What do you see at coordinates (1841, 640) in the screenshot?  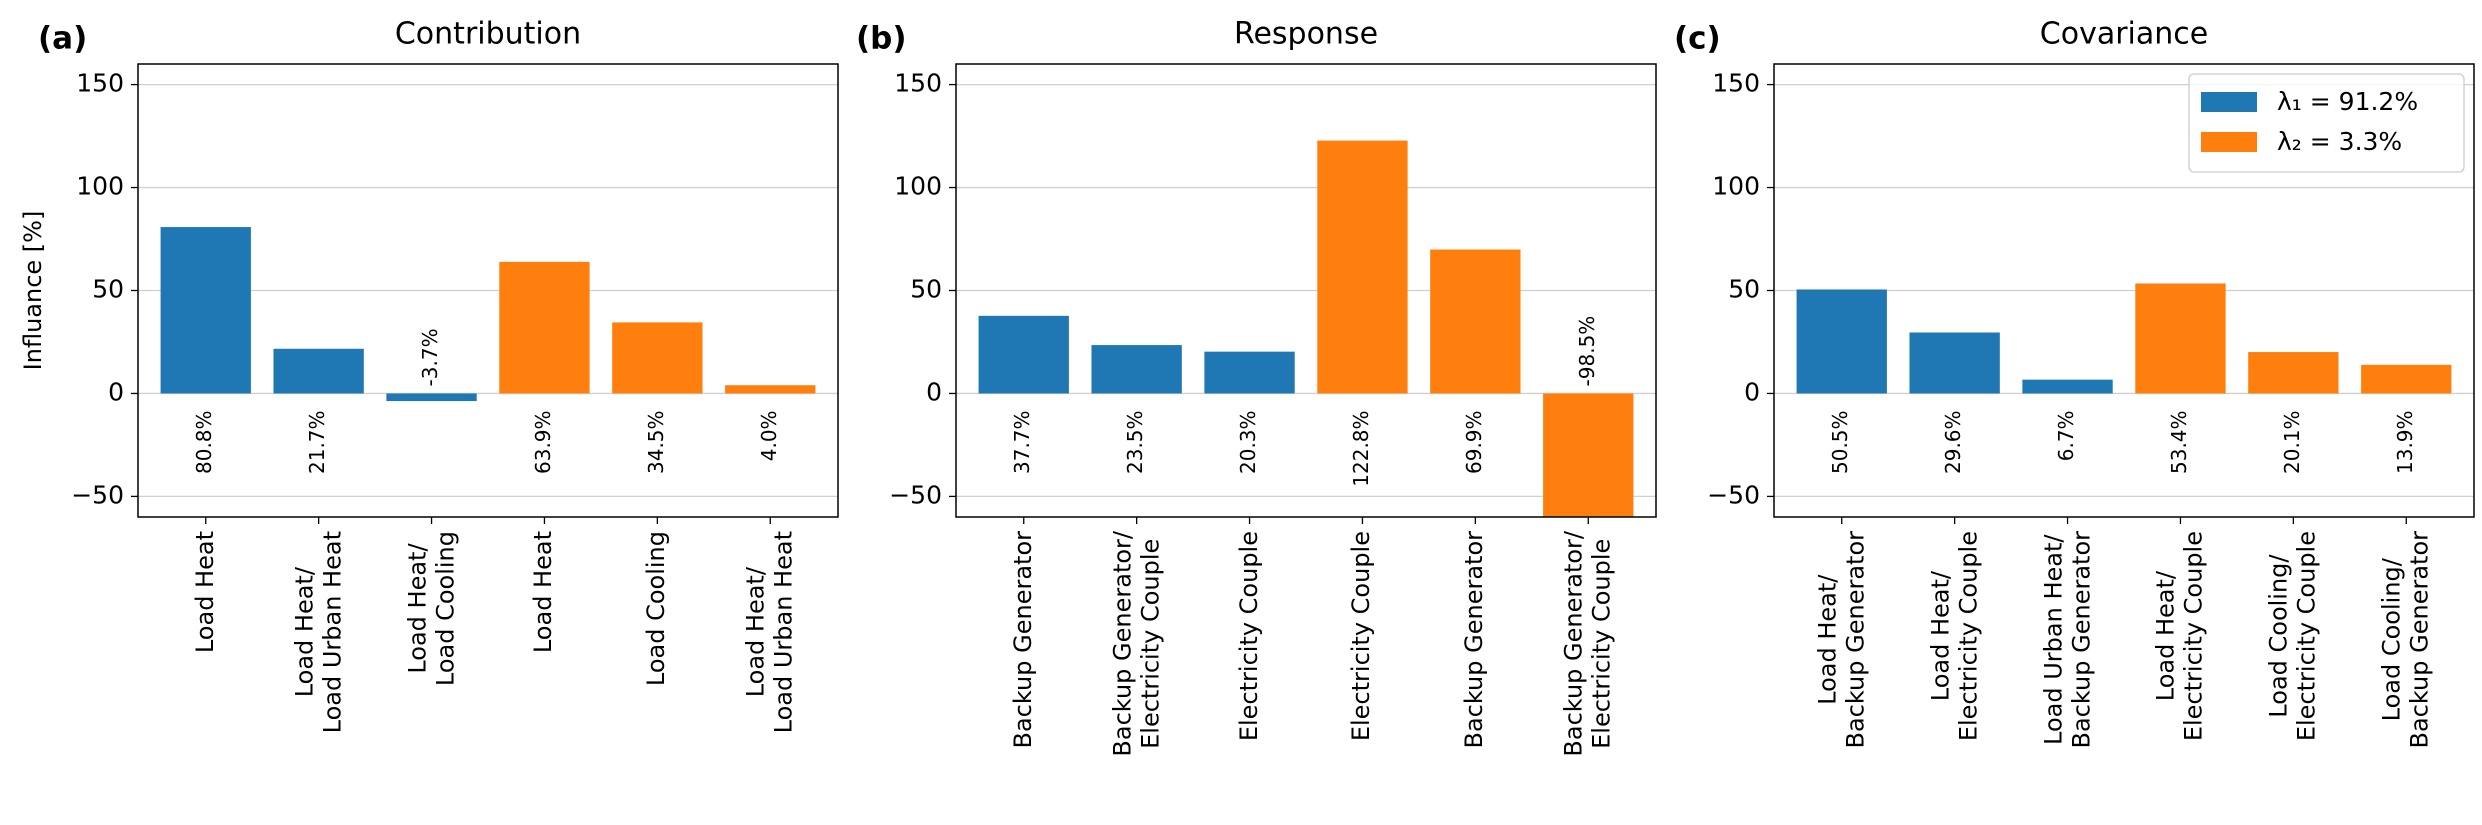 I see `x-tick-label: Load Heat/ Backup Generator` at bounding box center [1841, 640].